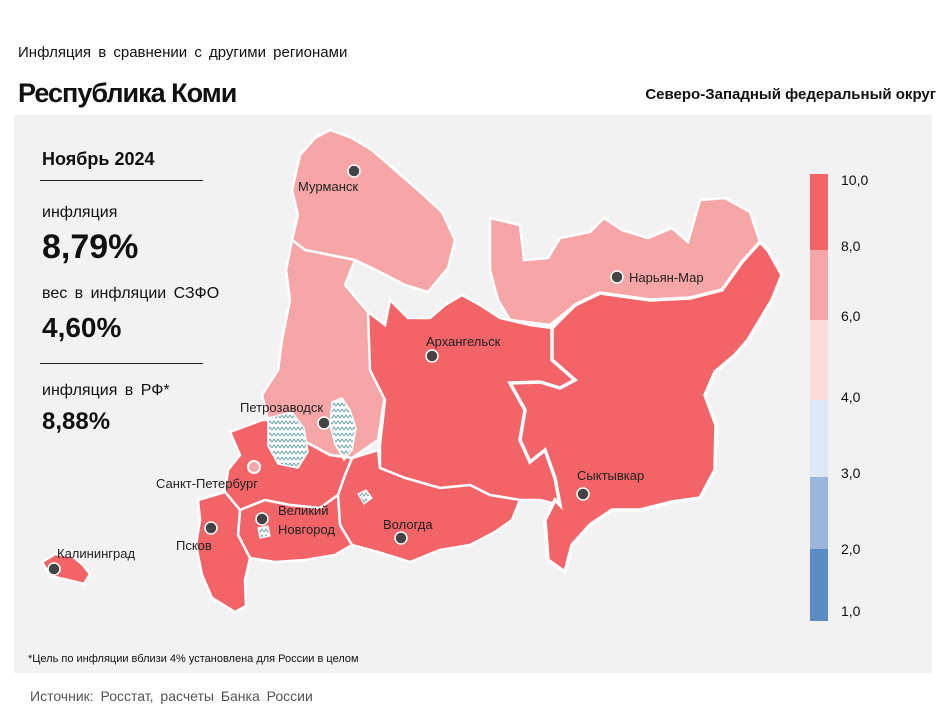  I want to click on region-nenets, so click(625, 261).